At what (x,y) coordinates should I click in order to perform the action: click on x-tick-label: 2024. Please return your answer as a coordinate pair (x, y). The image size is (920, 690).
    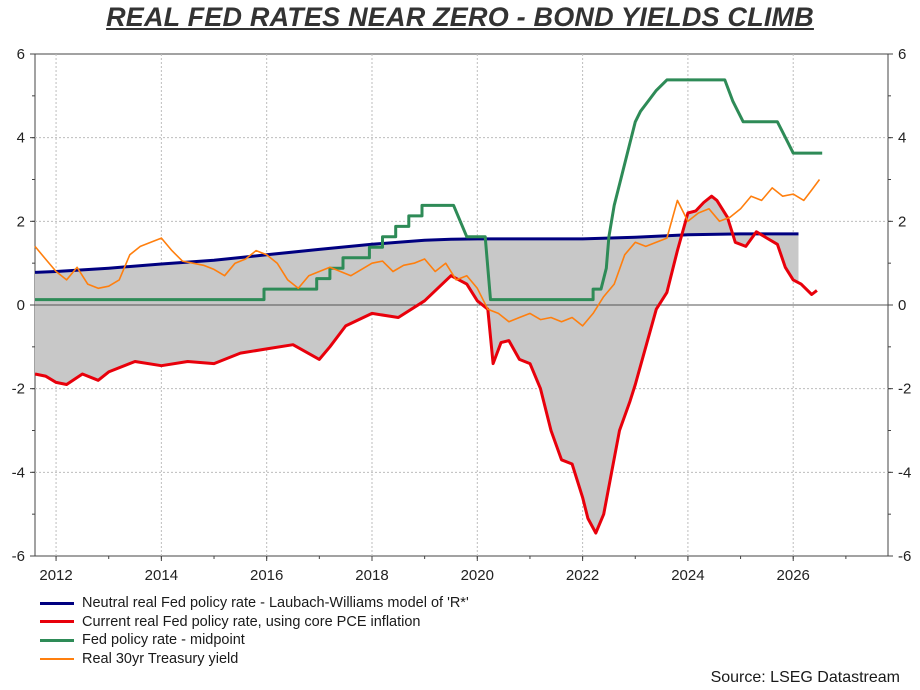
    Looking at the image, I should click on (687, 575).